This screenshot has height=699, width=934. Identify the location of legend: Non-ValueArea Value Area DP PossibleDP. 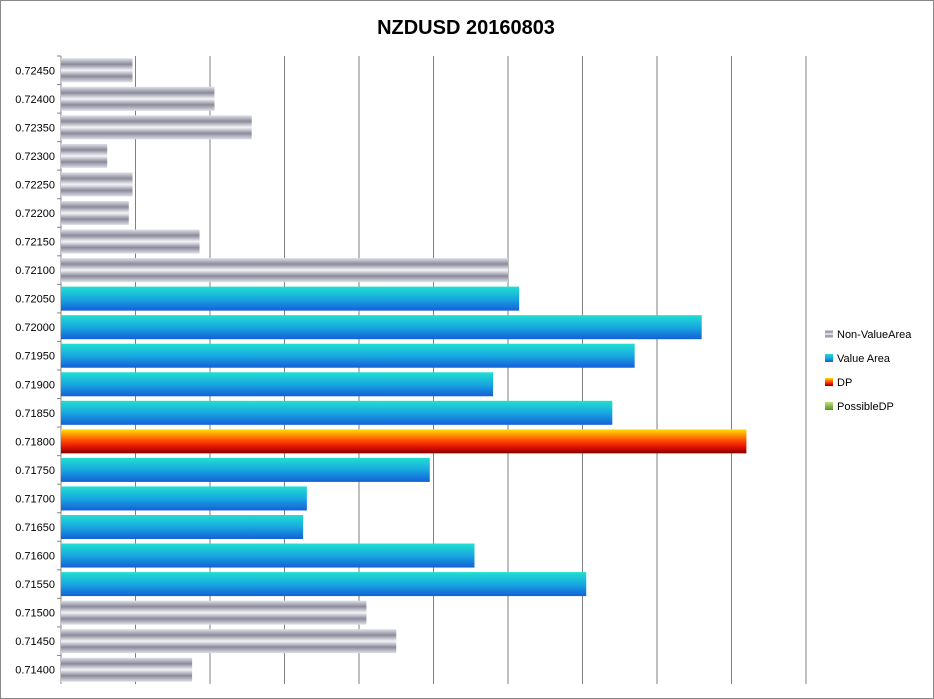
(868, 371).